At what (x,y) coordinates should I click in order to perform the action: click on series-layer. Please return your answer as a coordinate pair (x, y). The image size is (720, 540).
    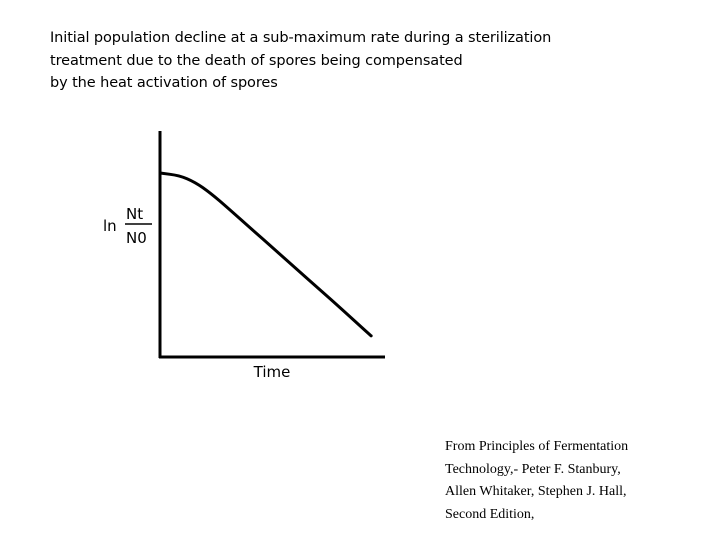
    Looking at the image, I should click on (266, 254).